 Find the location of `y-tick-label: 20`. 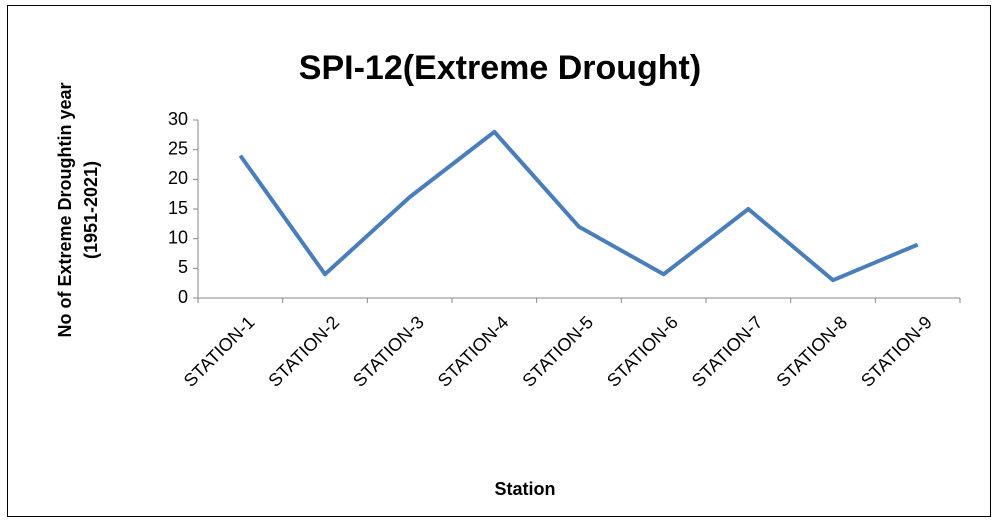

y-tick-label: 20 is located at coordinates (178, 178).